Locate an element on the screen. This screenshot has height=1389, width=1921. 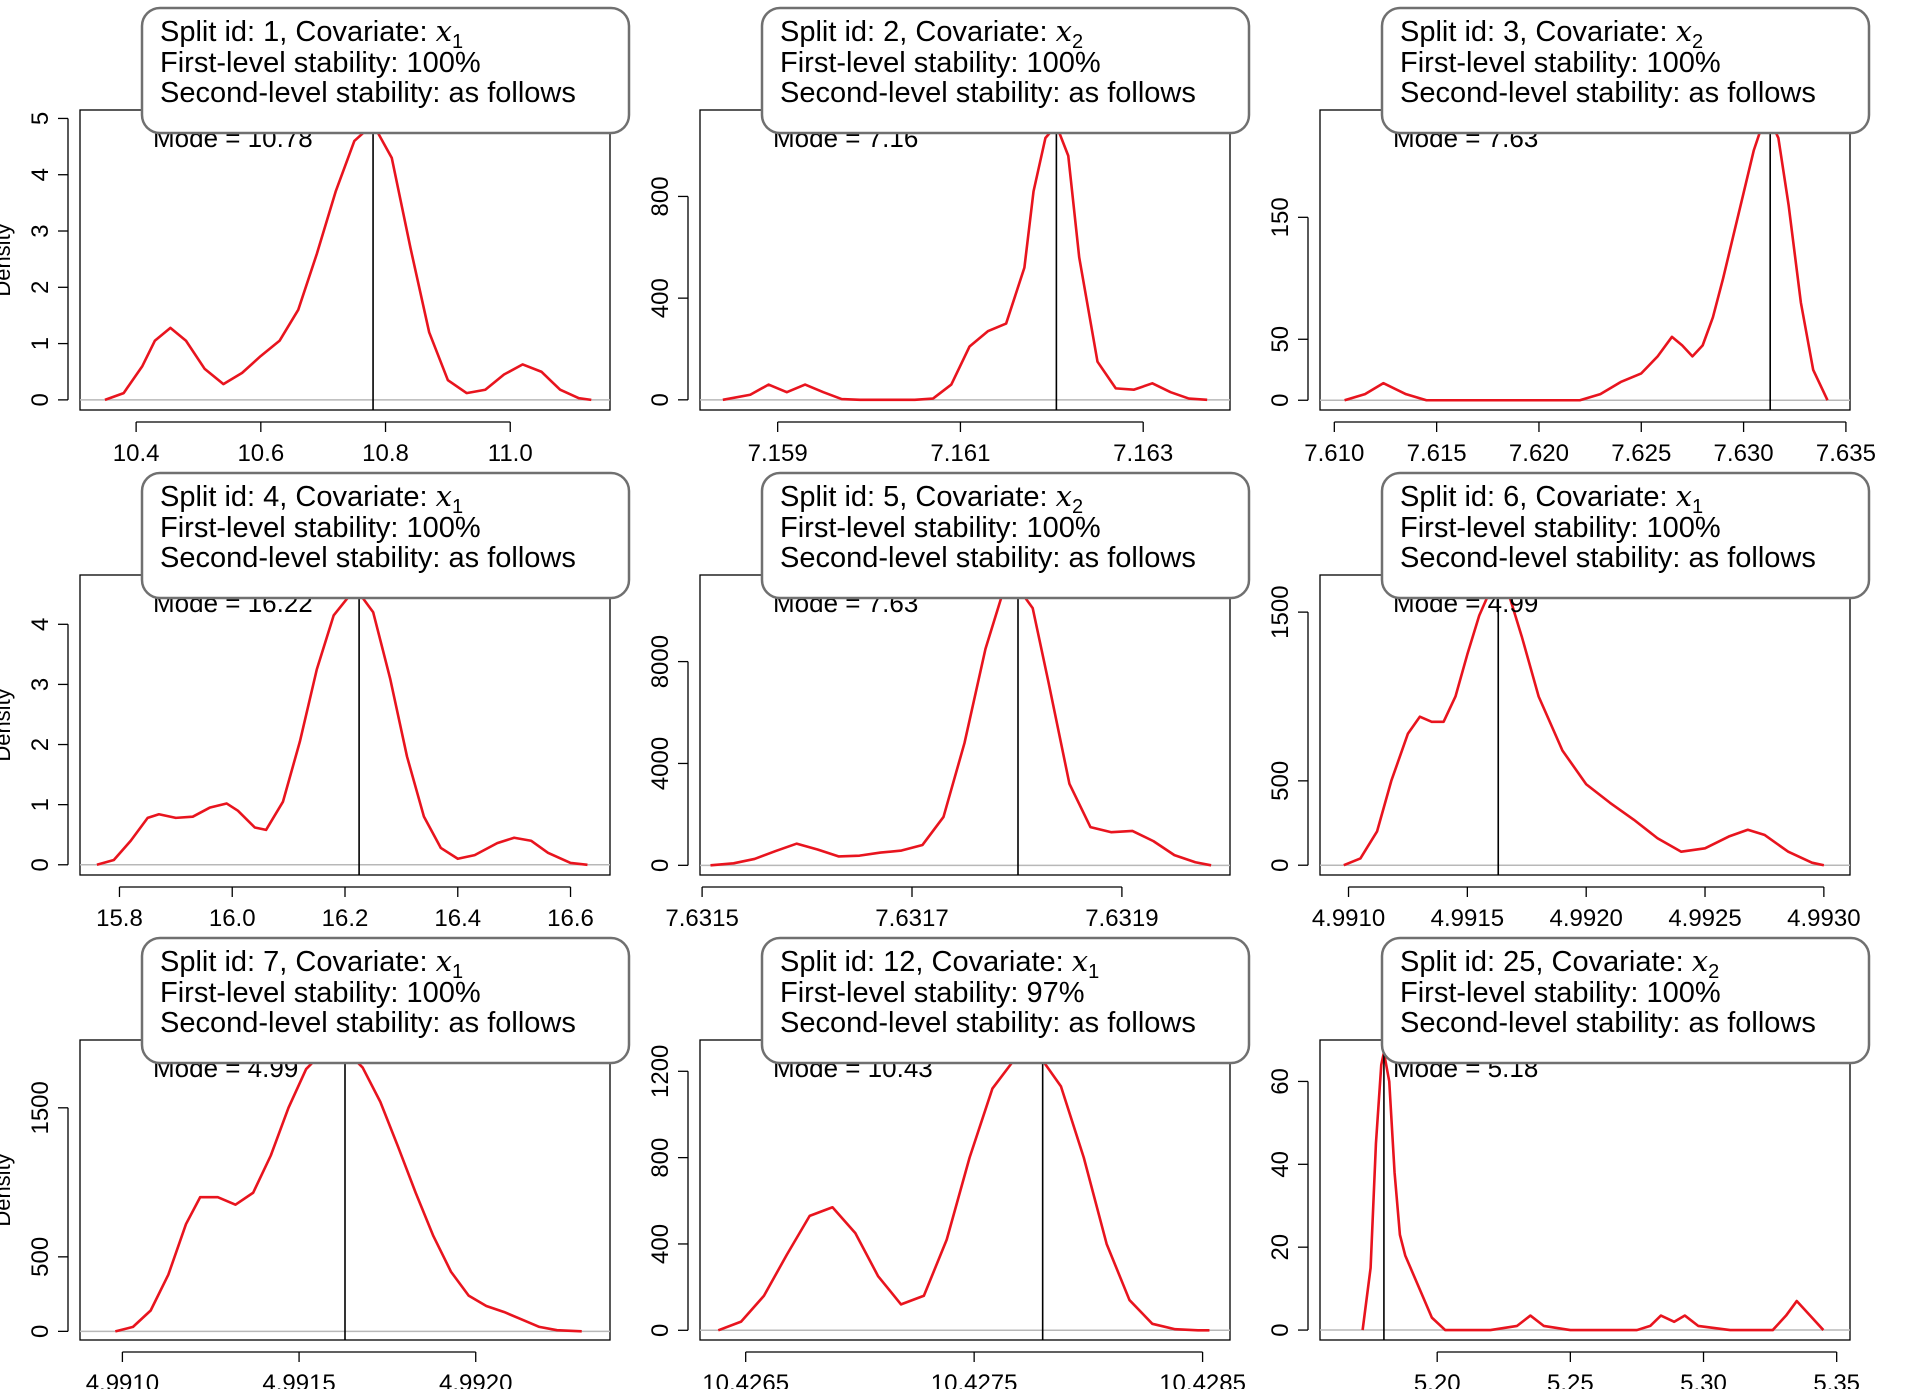
x-tick-label: 4.9915 is located at coordinates (1467, 918).